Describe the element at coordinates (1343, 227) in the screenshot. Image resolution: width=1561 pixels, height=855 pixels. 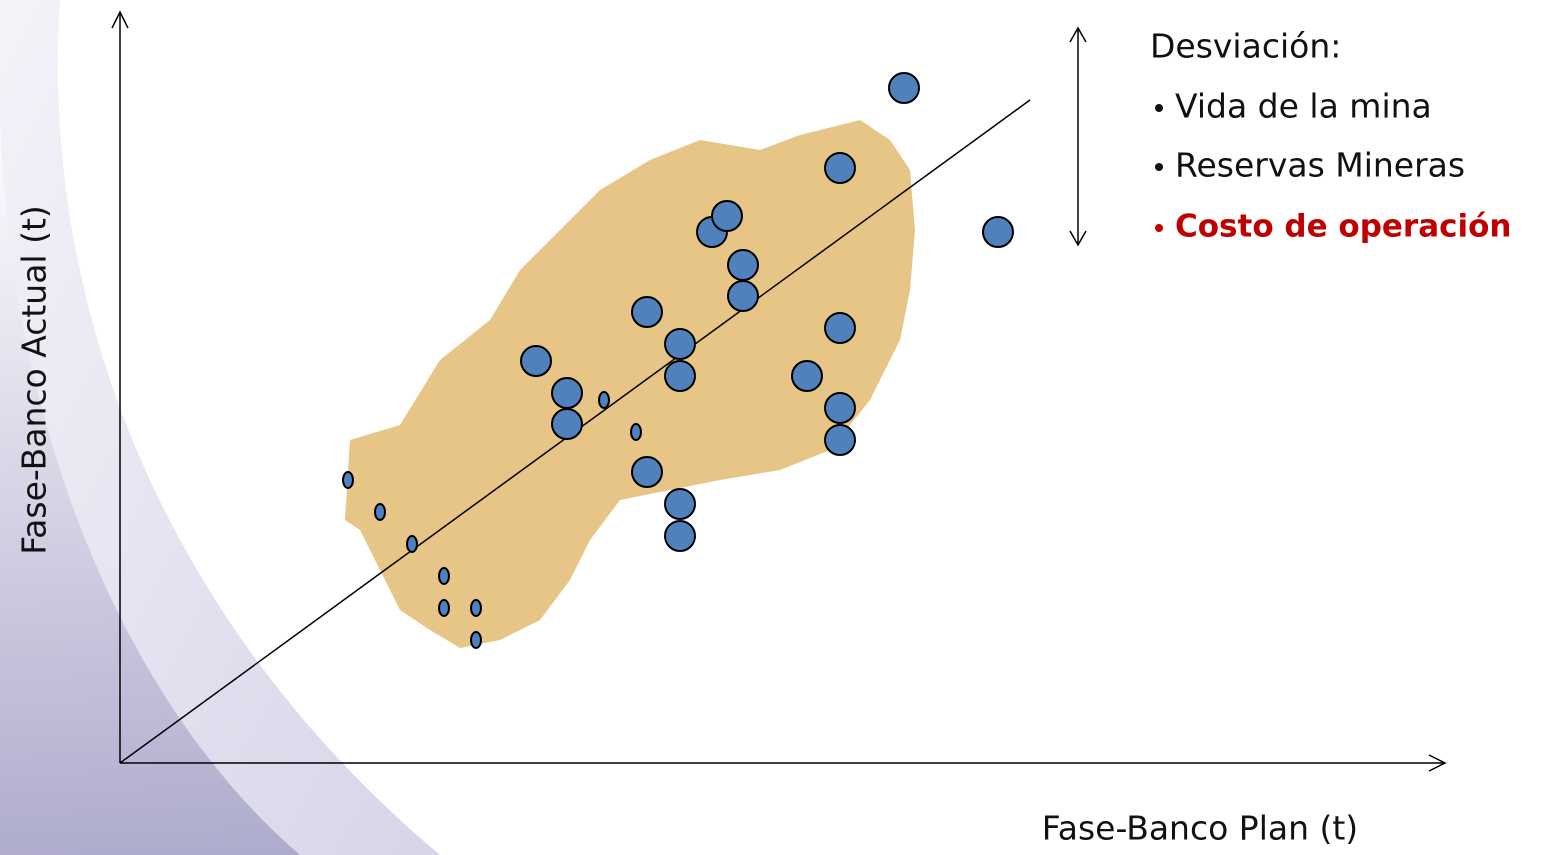
I see `legend-item-highlight: Costo de operación` at that location.